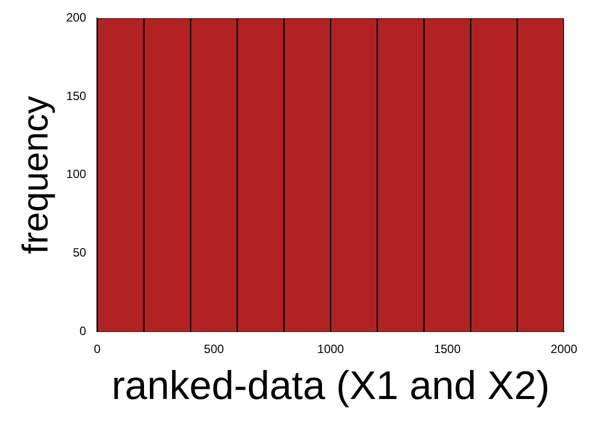 The height and width of the screenshot is (424, 592). What do you see at coordinates (447, 349) in the screenshot?
I see `x-tick-label: 1500` at bounding box center [447, 349].